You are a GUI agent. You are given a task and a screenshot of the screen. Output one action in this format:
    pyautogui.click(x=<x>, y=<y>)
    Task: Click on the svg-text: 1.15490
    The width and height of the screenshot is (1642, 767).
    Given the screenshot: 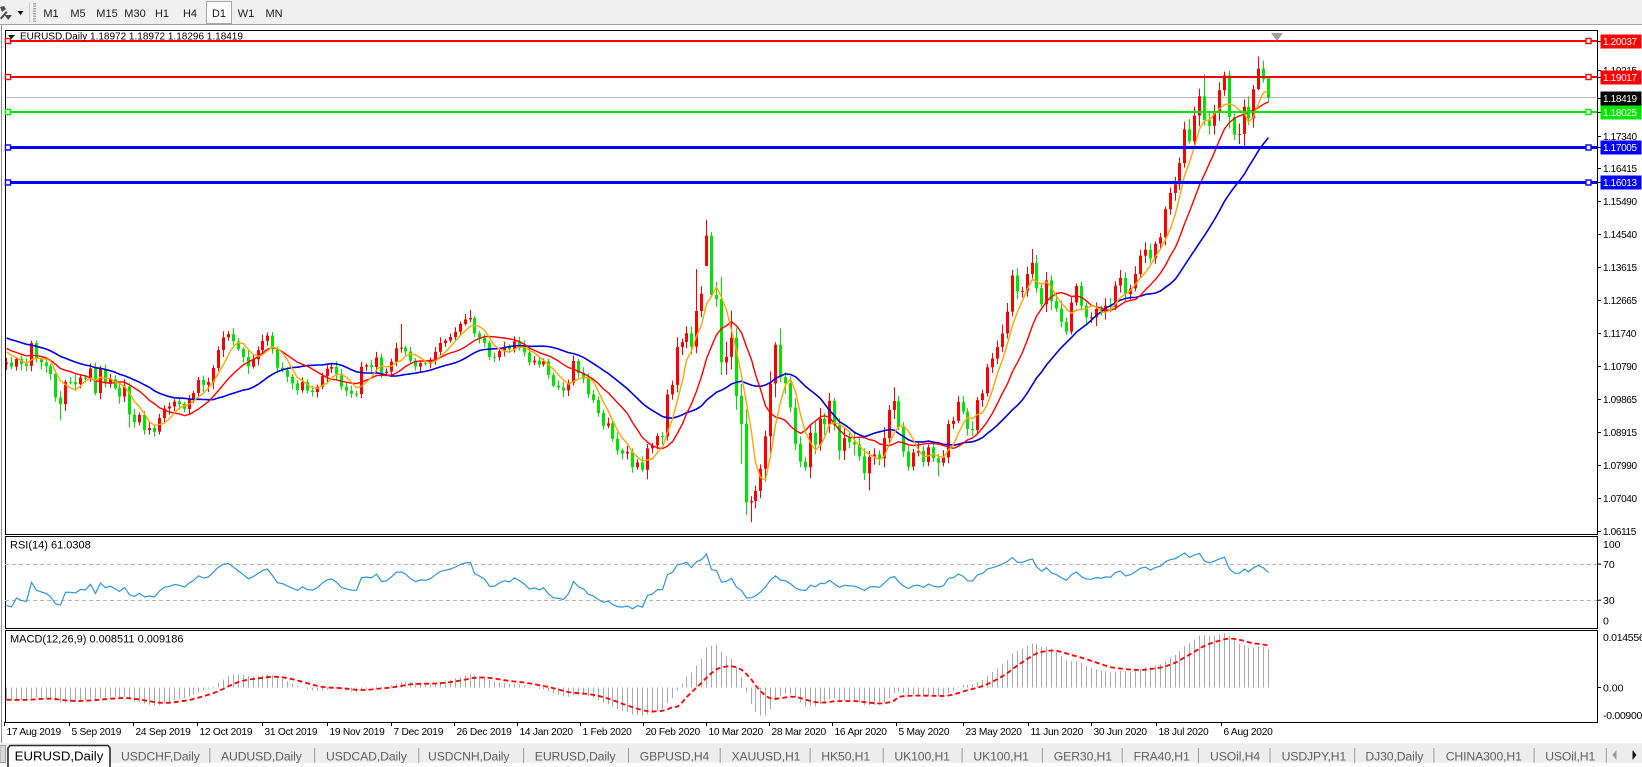 What is the action you would take?
    pyautogui.click(x=1620, y=202)
    